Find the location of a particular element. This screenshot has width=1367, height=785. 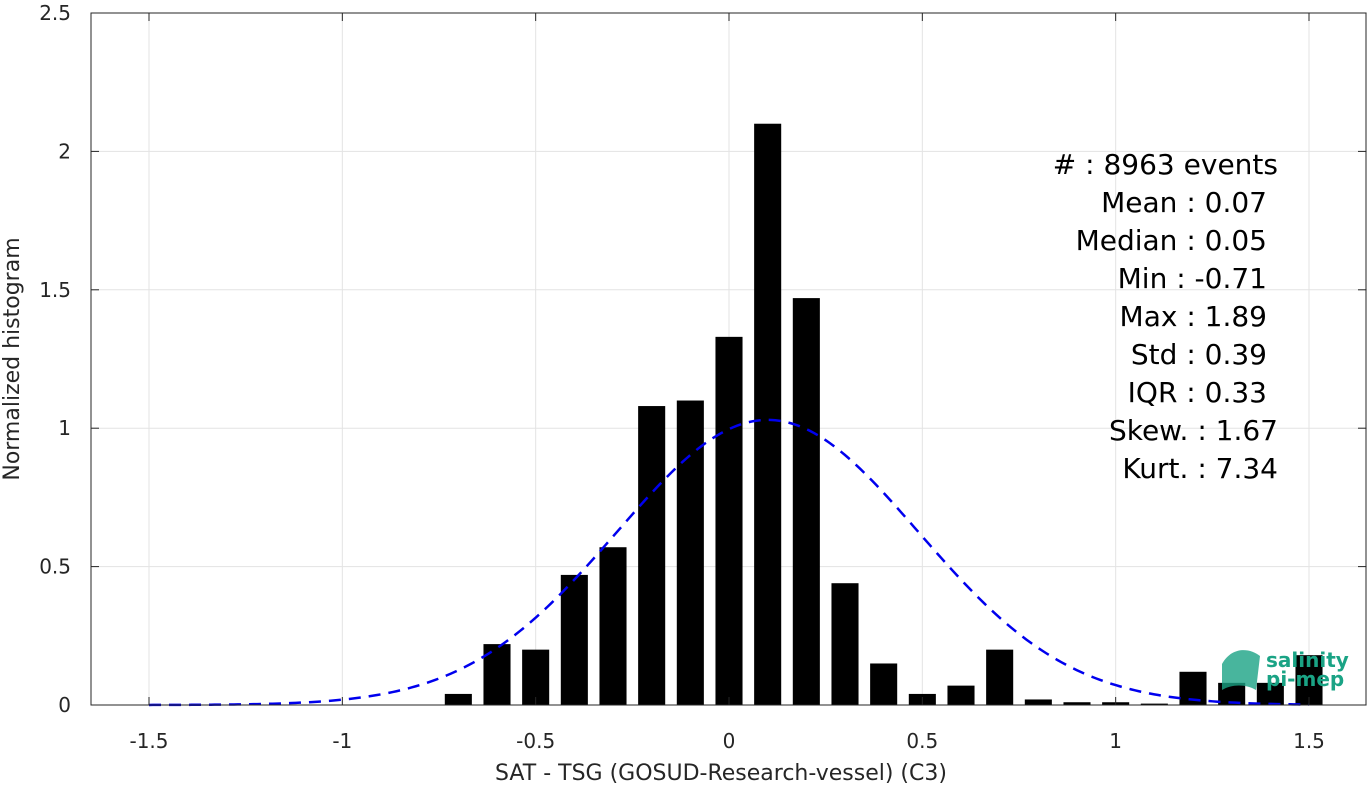

x-tick-labels: -1.5 -1 -0.5 0 0.5 1 1.5 is located at coordinates (726, 741).